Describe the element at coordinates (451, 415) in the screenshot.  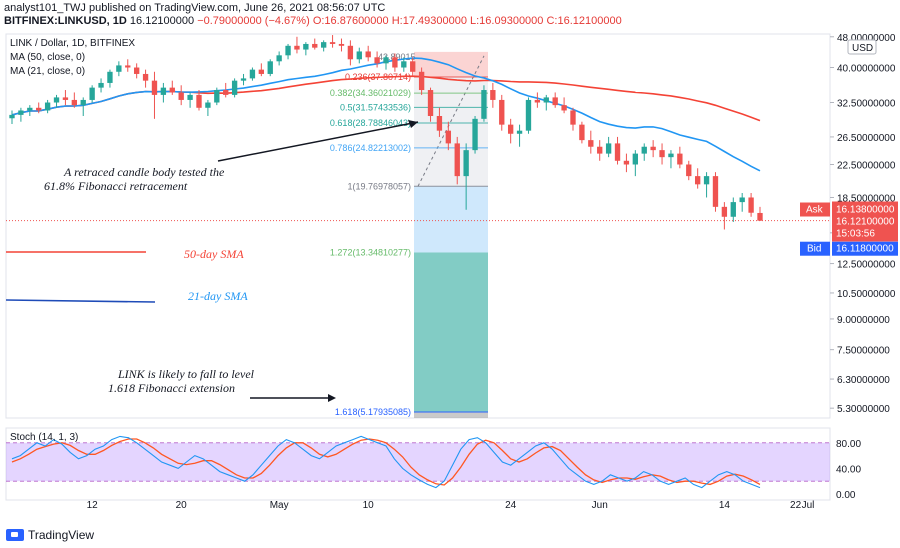
I see `fib-zone-bottom` at that location.